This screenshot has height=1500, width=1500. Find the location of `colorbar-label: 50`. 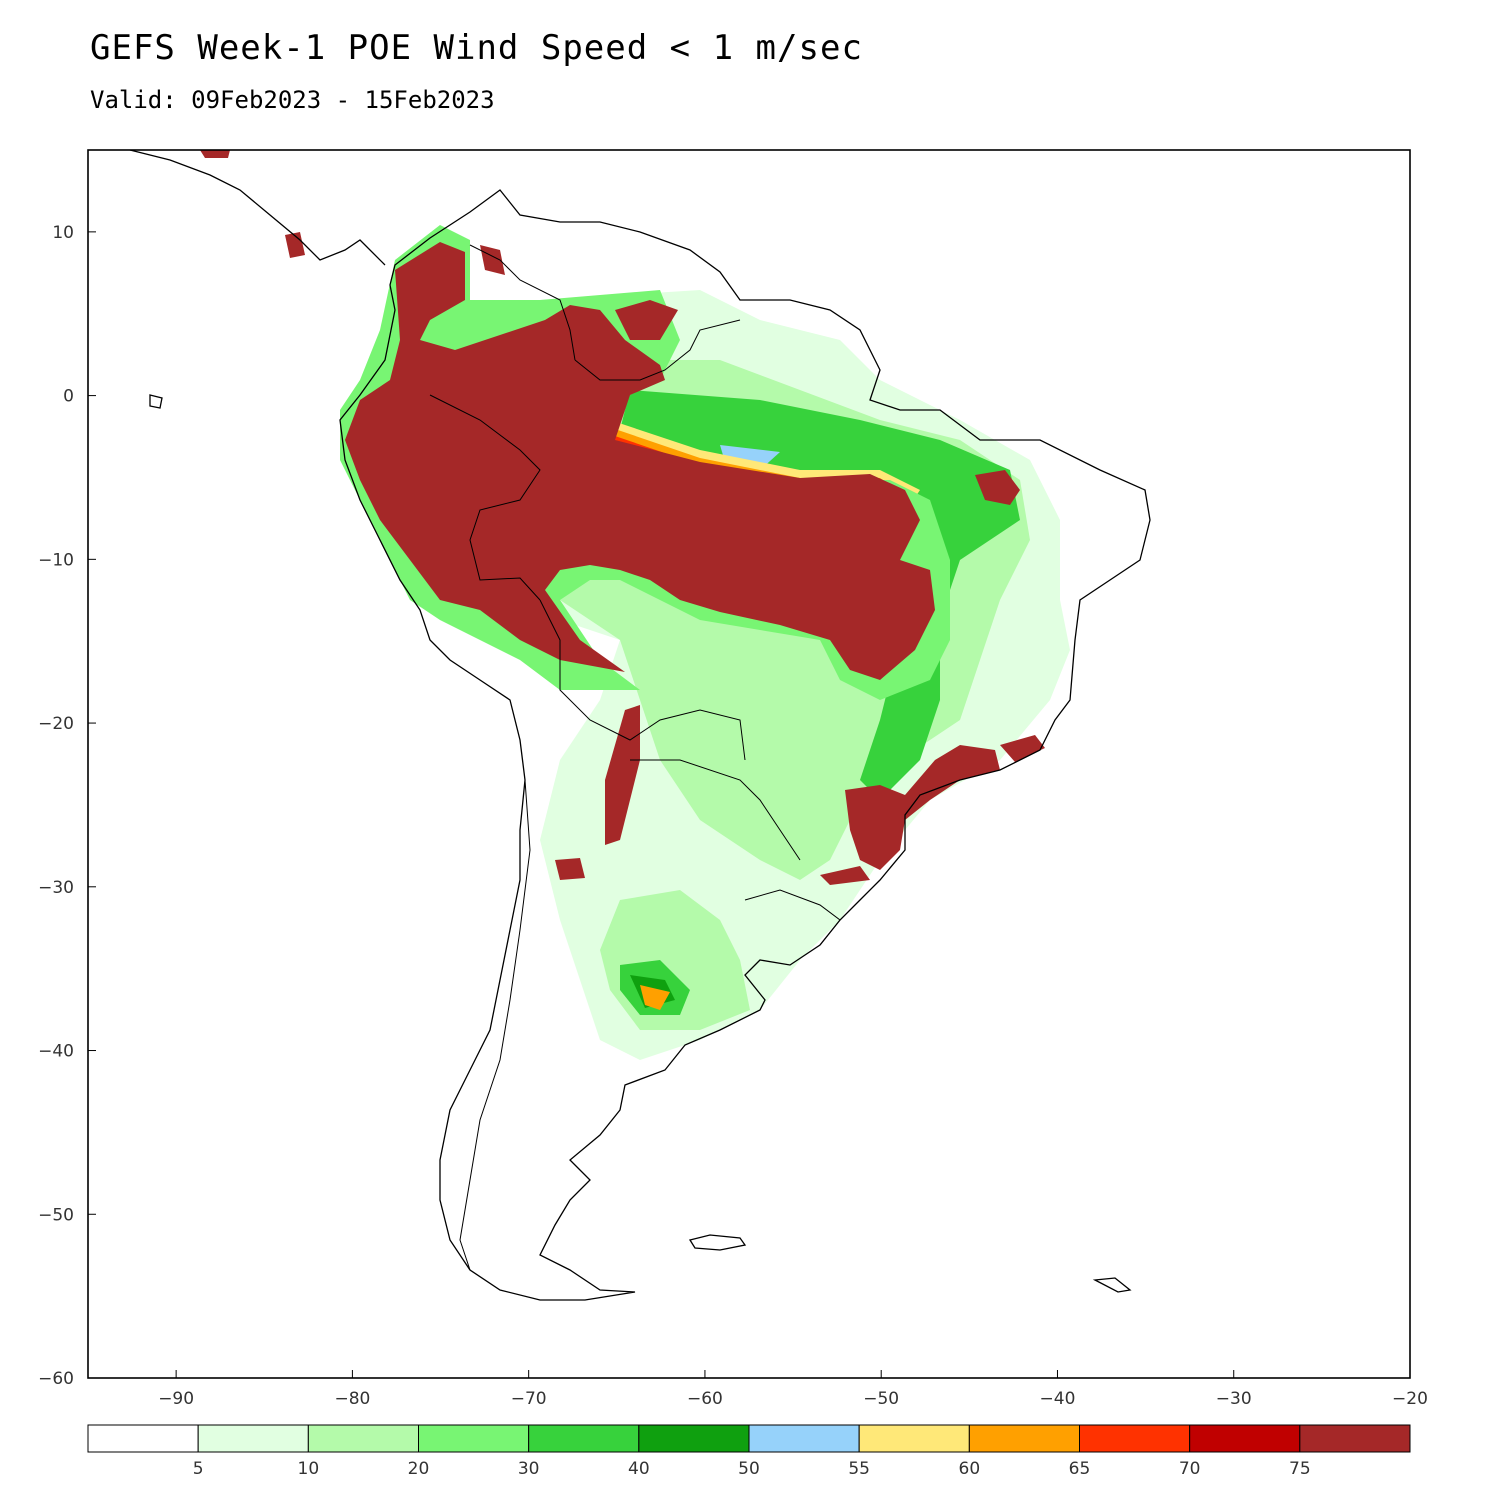

colorbar-label: 50 is located at coordinates (749, 1469).